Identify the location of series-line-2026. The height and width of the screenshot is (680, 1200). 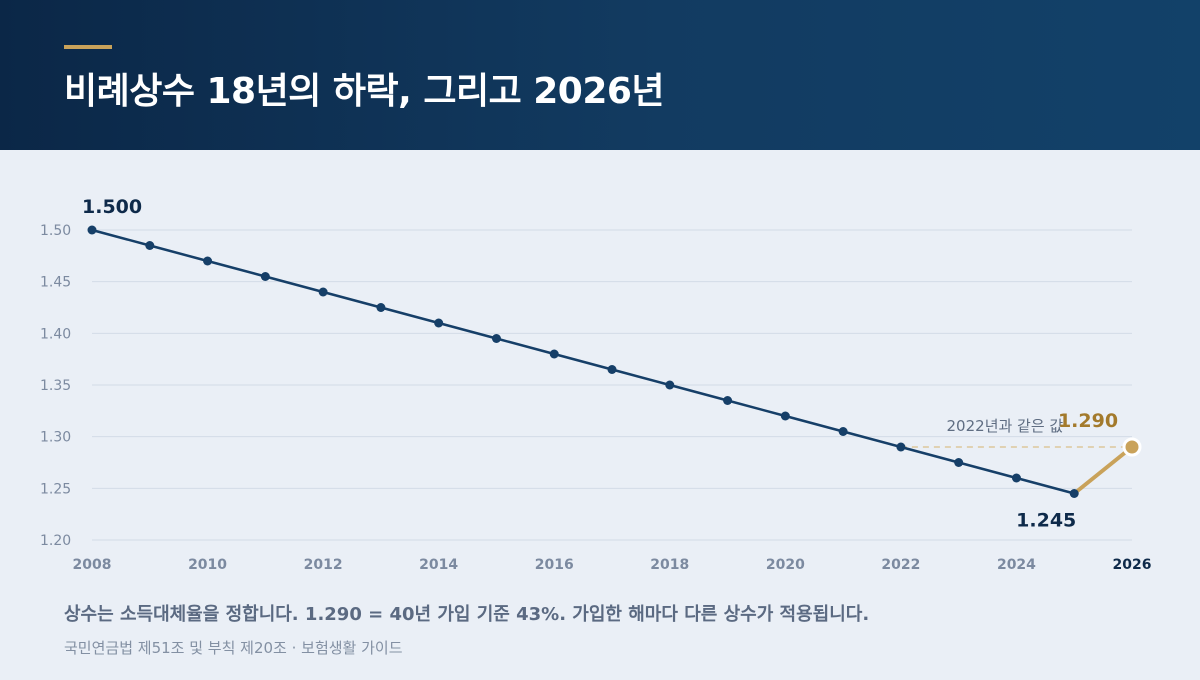
(1103, 470).